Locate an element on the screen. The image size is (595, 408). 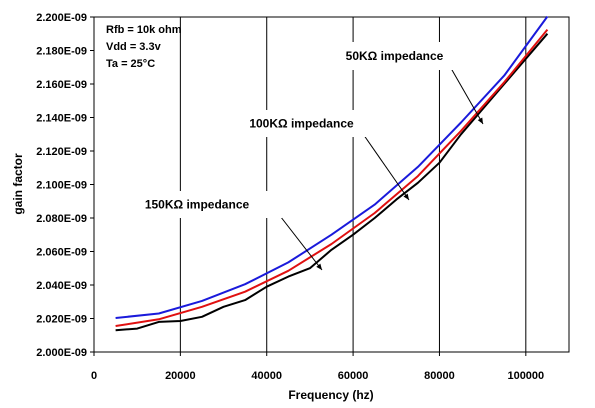
series-label-2: 100KΩ impedance is located at coordinates (301, 124).